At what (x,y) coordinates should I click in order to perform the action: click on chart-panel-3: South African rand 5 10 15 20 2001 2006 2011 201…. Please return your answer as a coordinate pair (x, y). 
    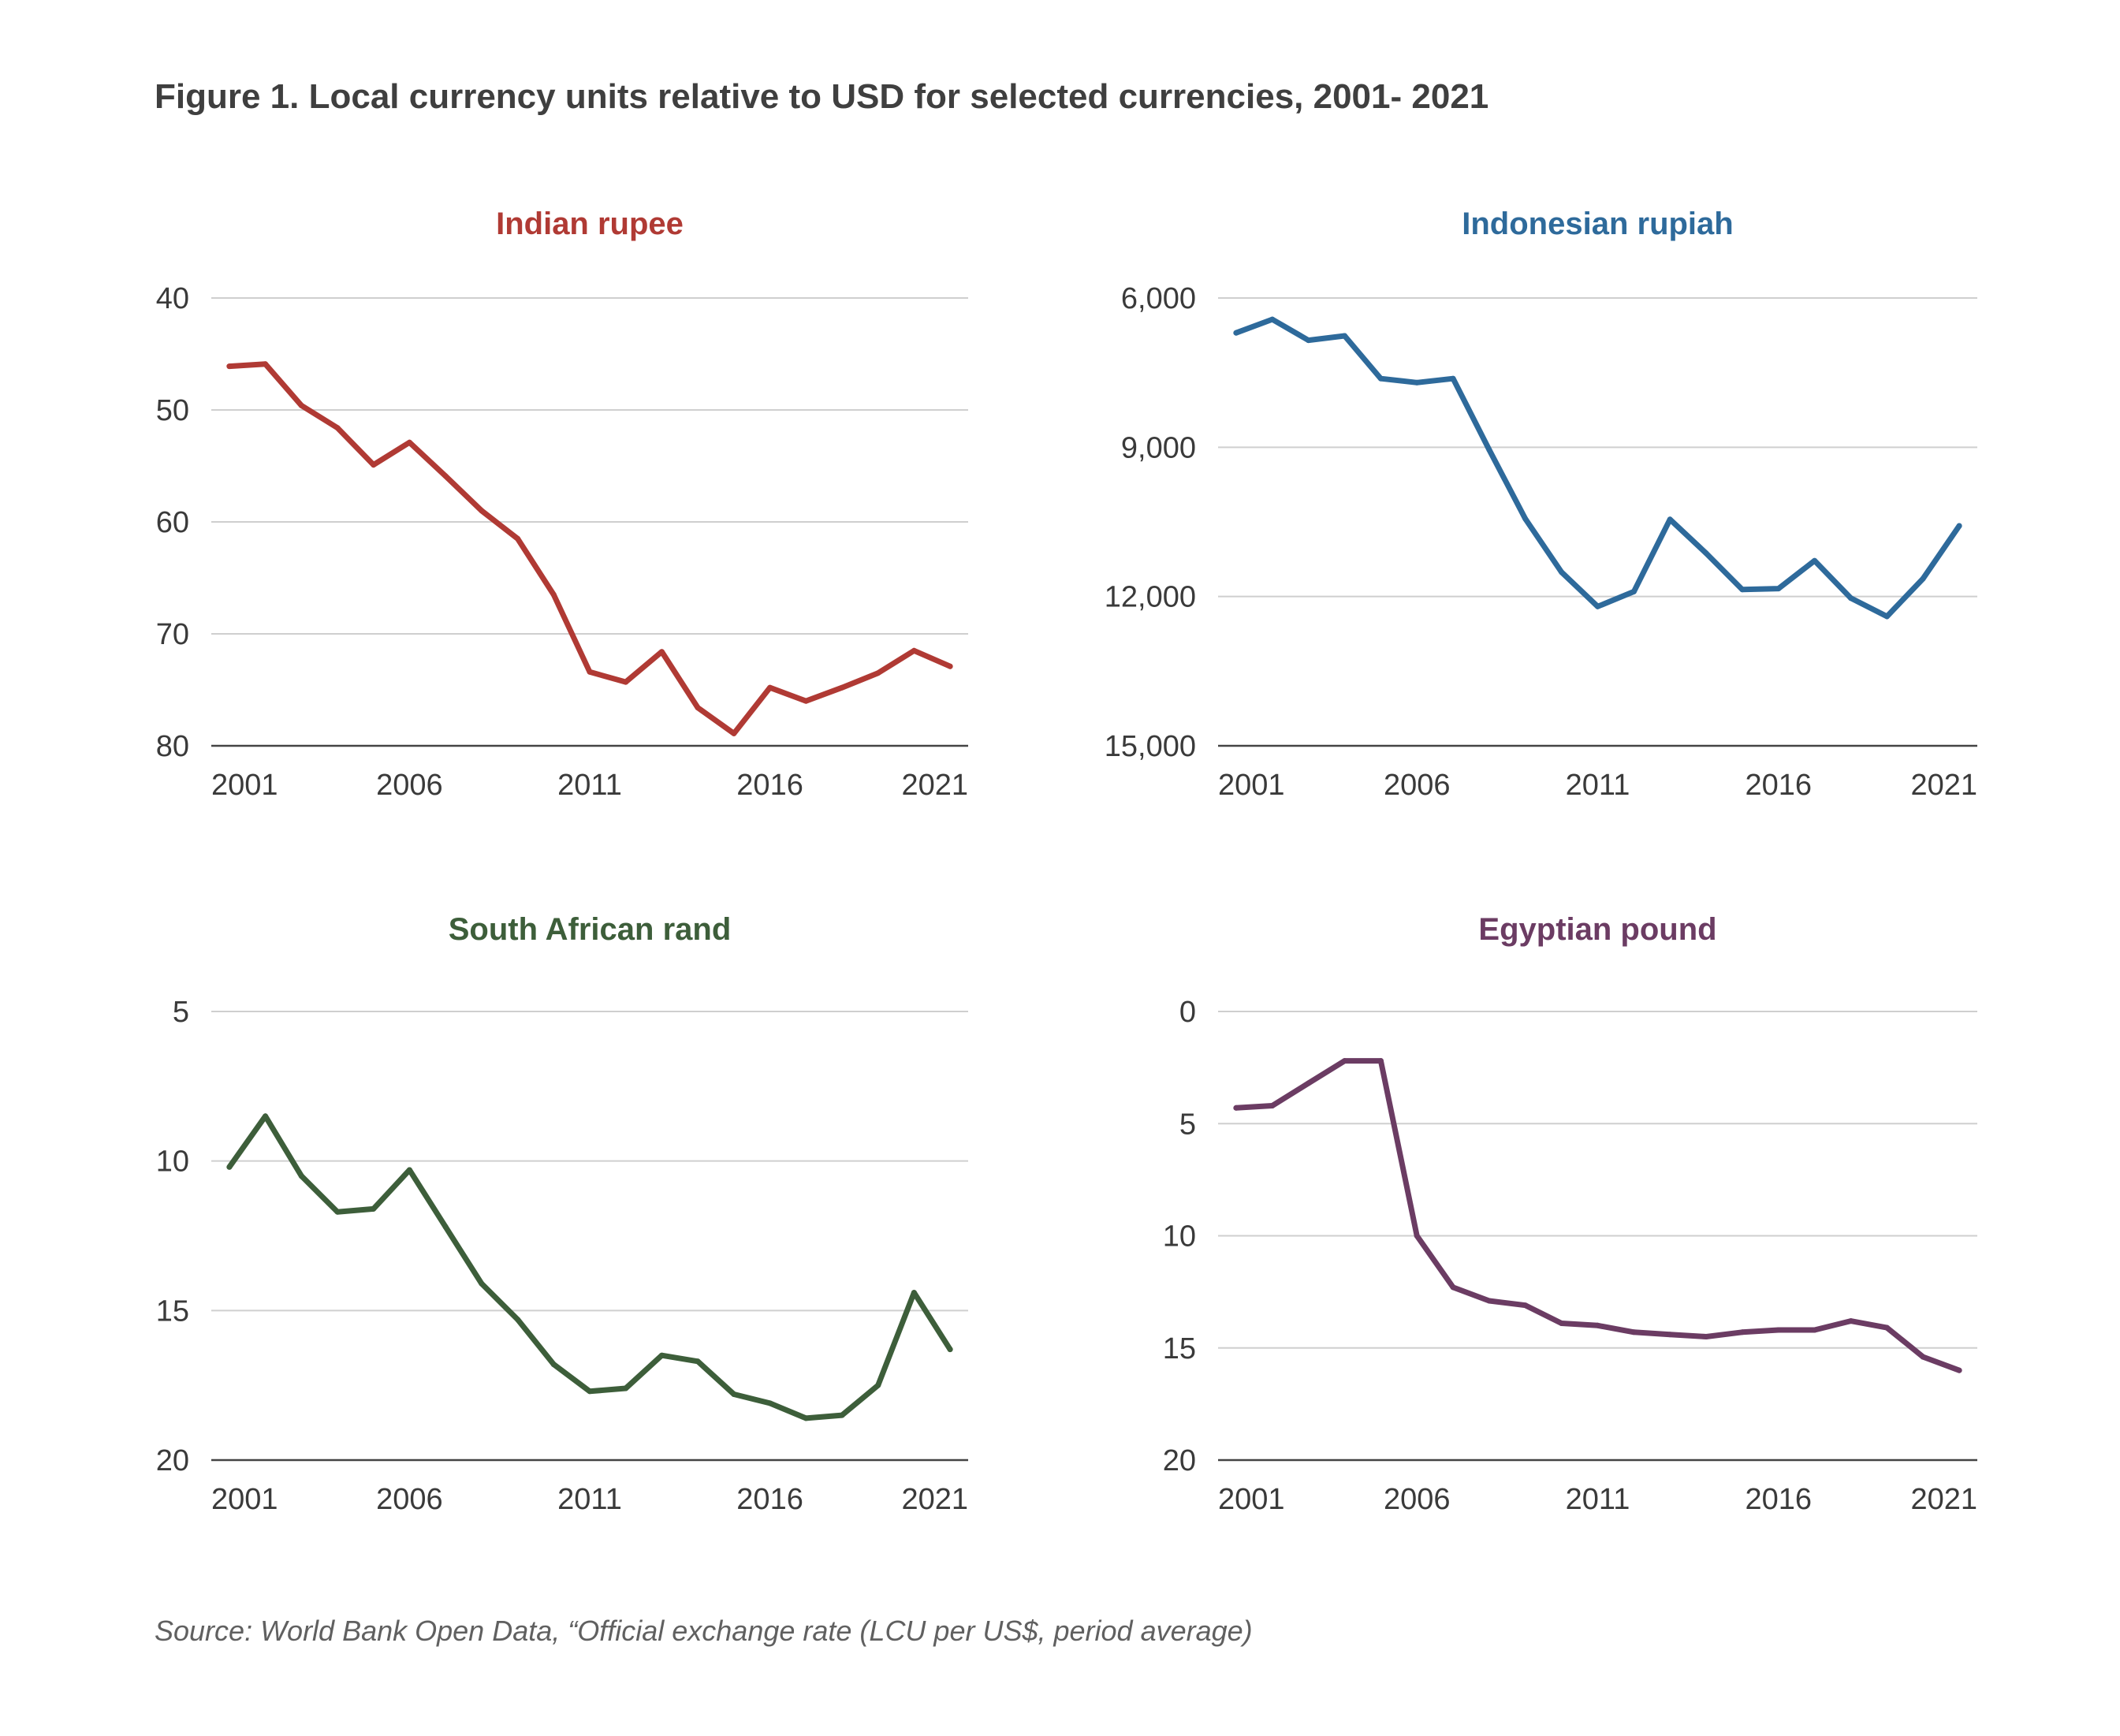
    Looking at the image, I should click on (562, 1214).